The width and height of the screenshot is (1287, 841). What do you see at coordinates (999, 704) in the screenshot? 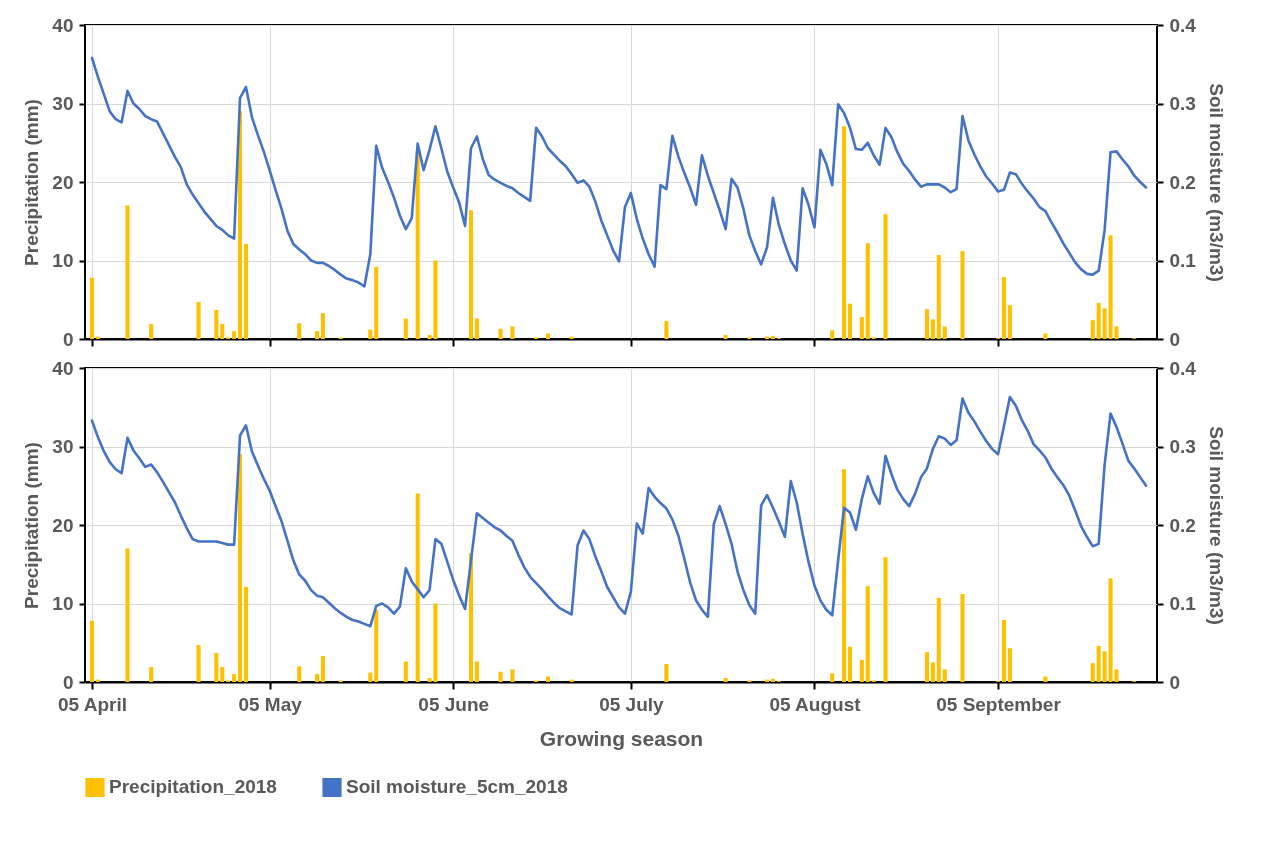
I see `x-tick-label: 05 September` at bounding box center [999, 704].